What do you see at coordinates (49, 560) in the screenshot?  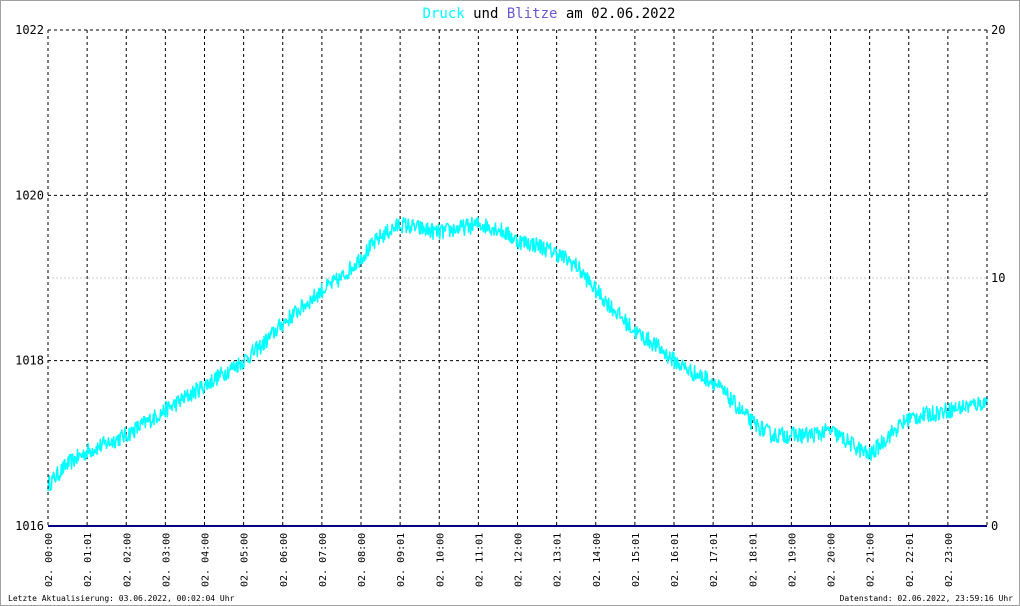 I see `x-tick-label: 02. 00:00` at bounding box center [49, 560].